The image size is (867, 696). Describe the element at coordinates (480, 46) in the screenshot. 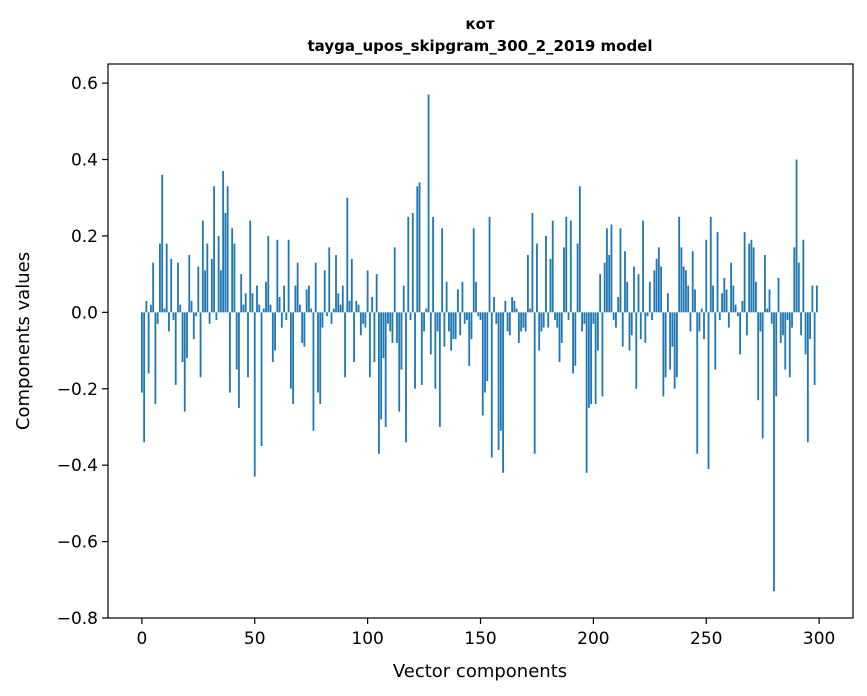

I see `chart-subtitle: tayga_upos_skipgram_300_2_2019 model` at that location.